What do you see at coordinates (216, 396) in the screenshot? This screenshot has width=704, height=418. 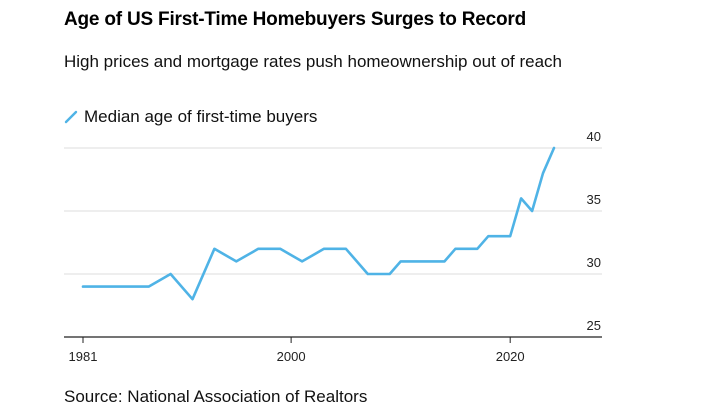 I see `chart-source: Source: National Association of Realtors` at bounding box center [216, 396].